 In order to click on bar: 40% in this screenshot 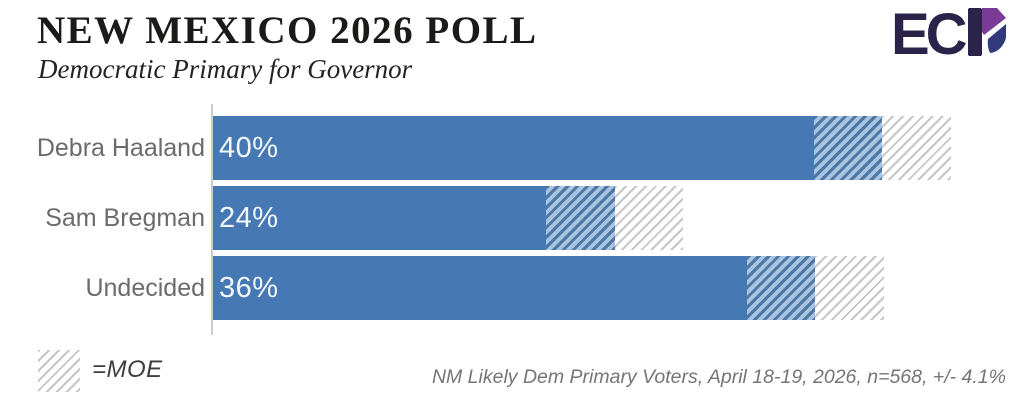, I will do `click(582, 148)`.